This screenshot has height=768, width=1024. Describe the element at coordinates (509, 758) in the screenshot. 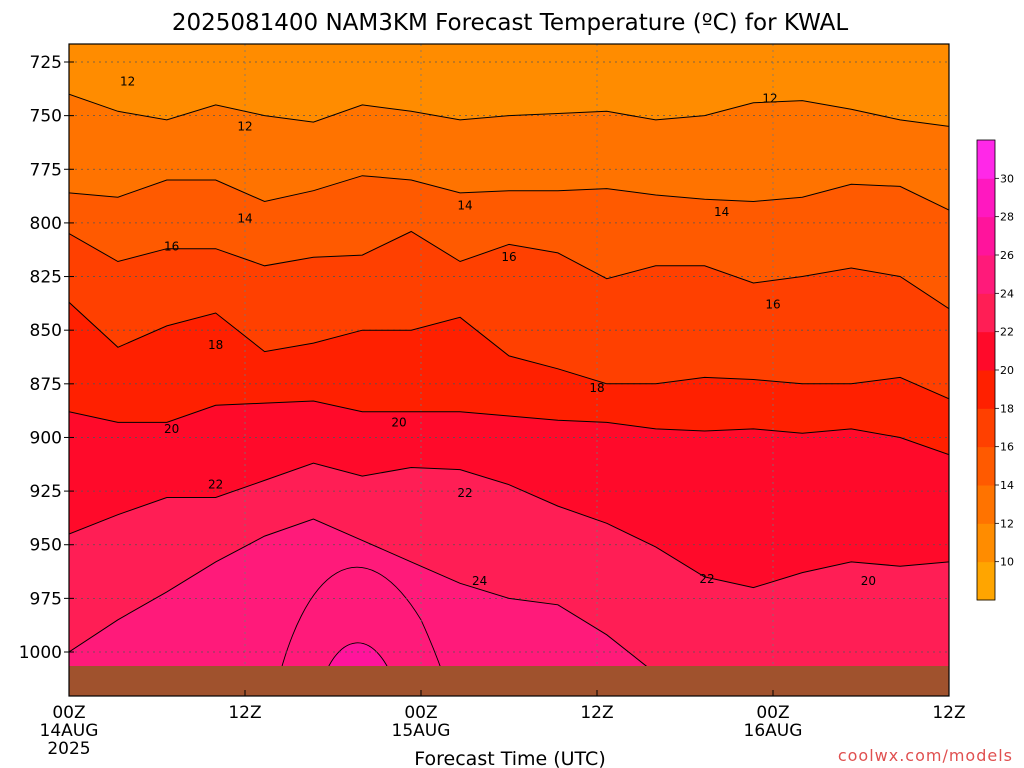

I see `x-axis-label: Forecast Time (UTC)` at that location.